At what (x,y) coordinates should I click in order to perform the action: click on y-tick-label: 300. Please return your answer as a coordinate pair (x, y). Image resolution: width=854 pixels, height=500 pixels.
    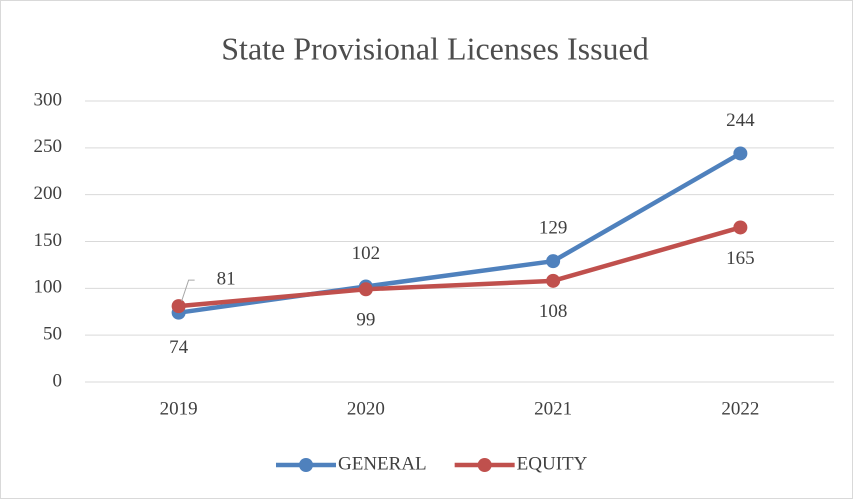
    Looking at the image, I should click on (48, 99).